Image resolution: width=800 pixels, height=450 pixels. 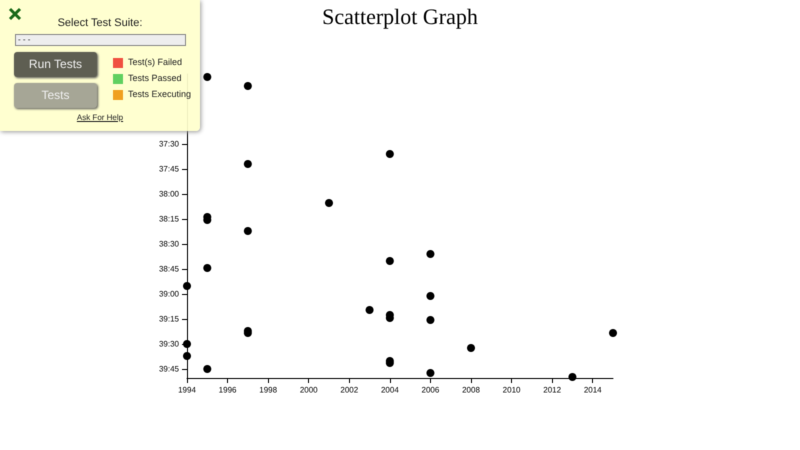 What do you see at coordinates (155, 78) in the screenshot?
I see `text: Tests Passed` at bounding box center [155, 78].